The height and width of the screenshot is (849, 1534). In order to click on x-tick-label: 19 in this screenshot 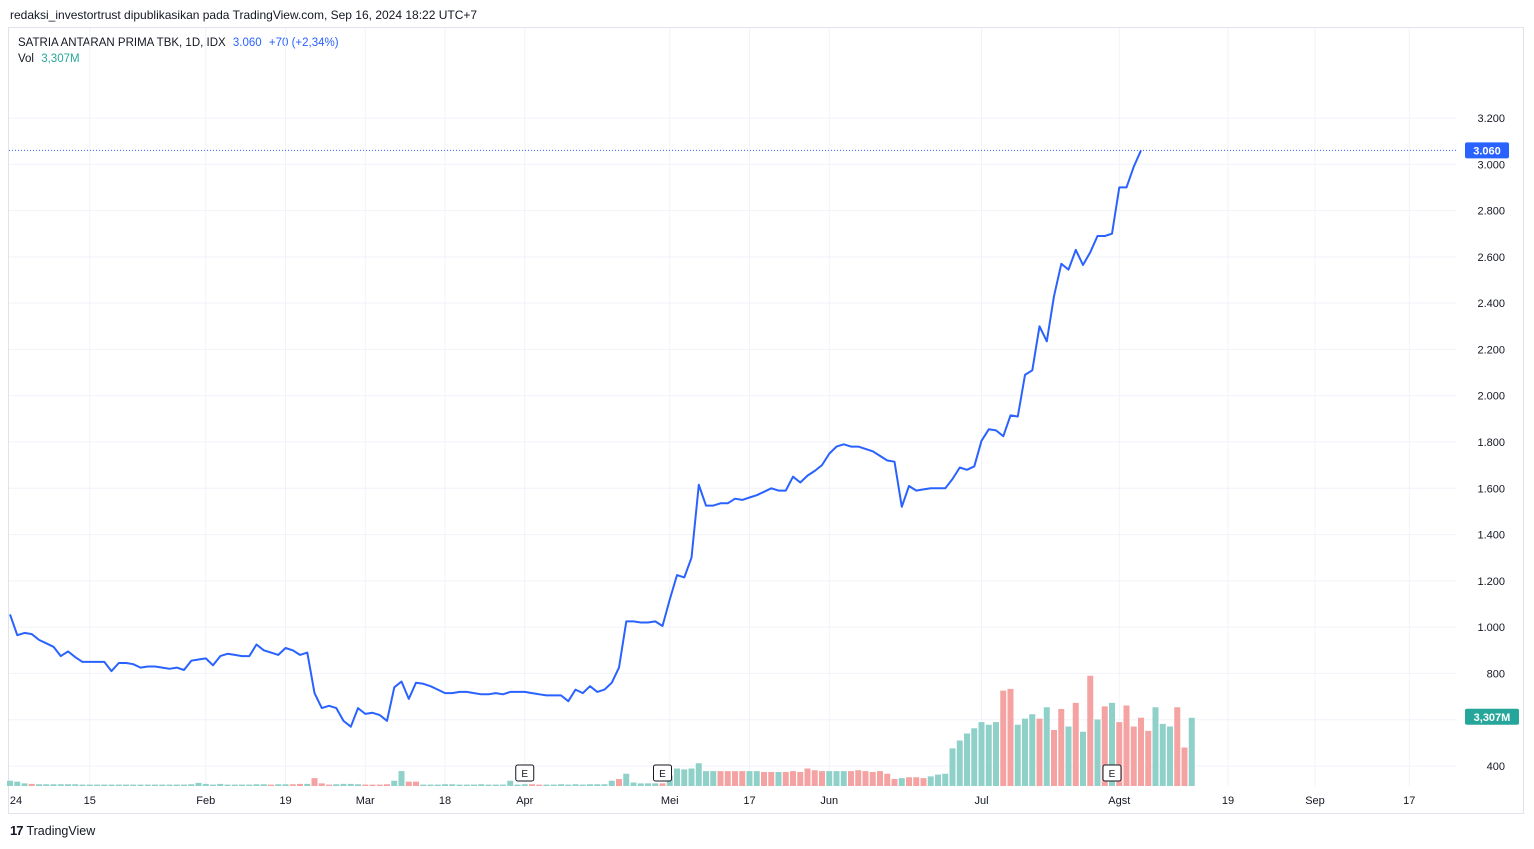, I will do `click(1228, 801)`.